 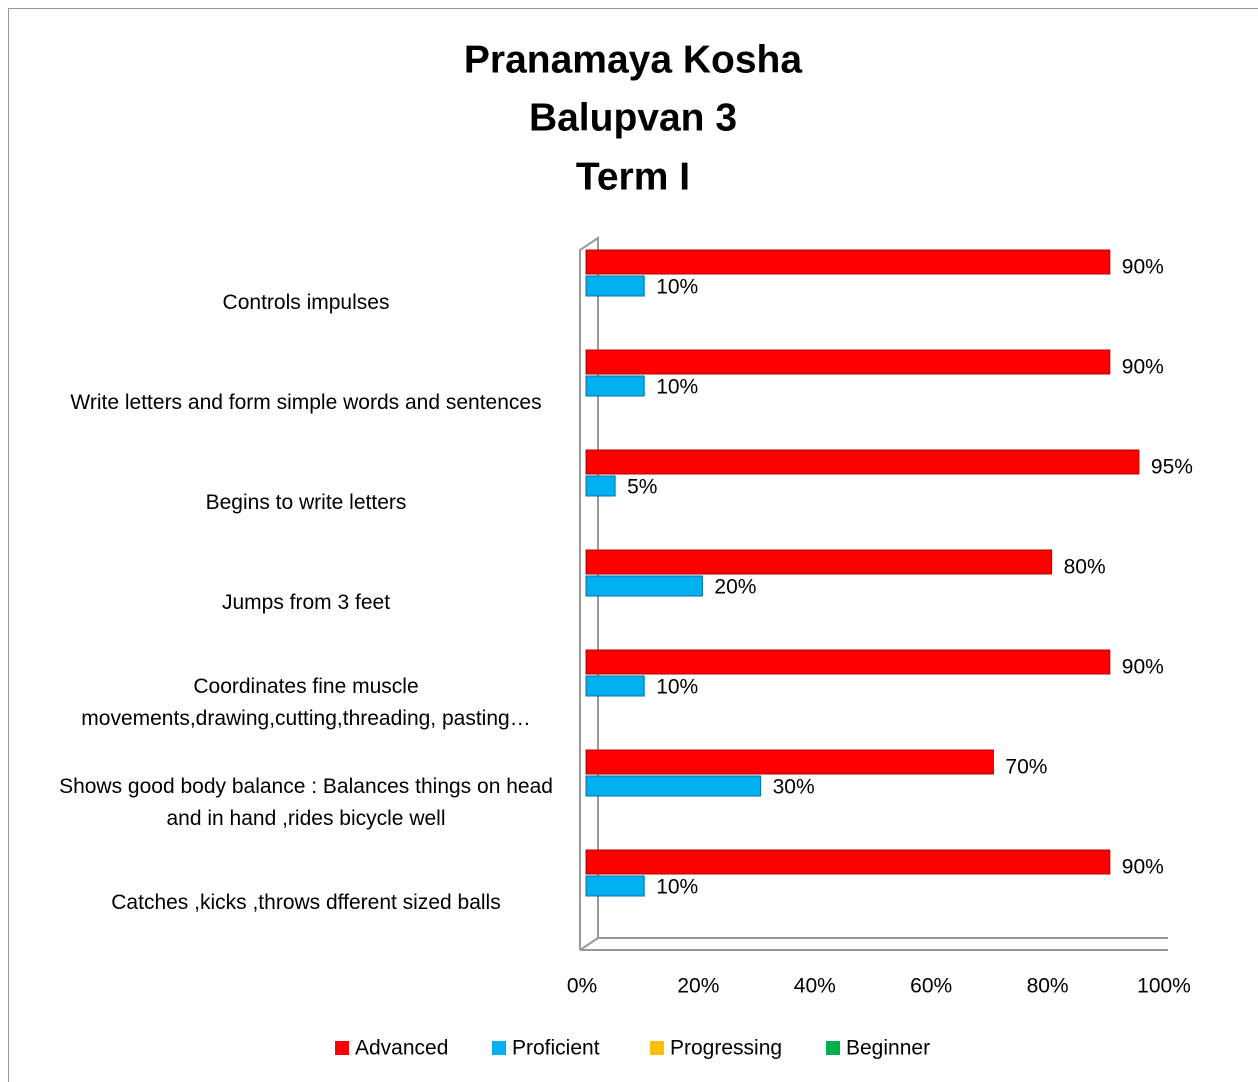 I want to click on x-tick-label: 20%, so click(x=698, y=986).